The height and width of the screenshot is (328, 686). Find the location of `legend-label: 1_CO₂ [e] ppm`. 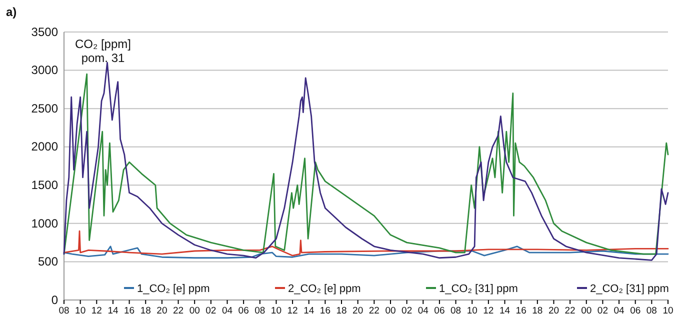

legend-label: 1_CO₂ [e] ppm is located at coordinates (173, 289).